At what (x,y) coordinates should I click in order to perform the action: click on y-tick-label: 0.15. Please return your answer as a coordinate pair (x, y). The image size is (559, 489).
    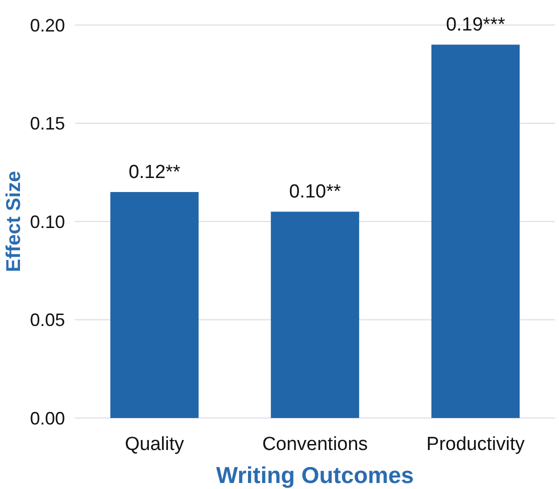
    Looking at the image, I should click on (47, 124).